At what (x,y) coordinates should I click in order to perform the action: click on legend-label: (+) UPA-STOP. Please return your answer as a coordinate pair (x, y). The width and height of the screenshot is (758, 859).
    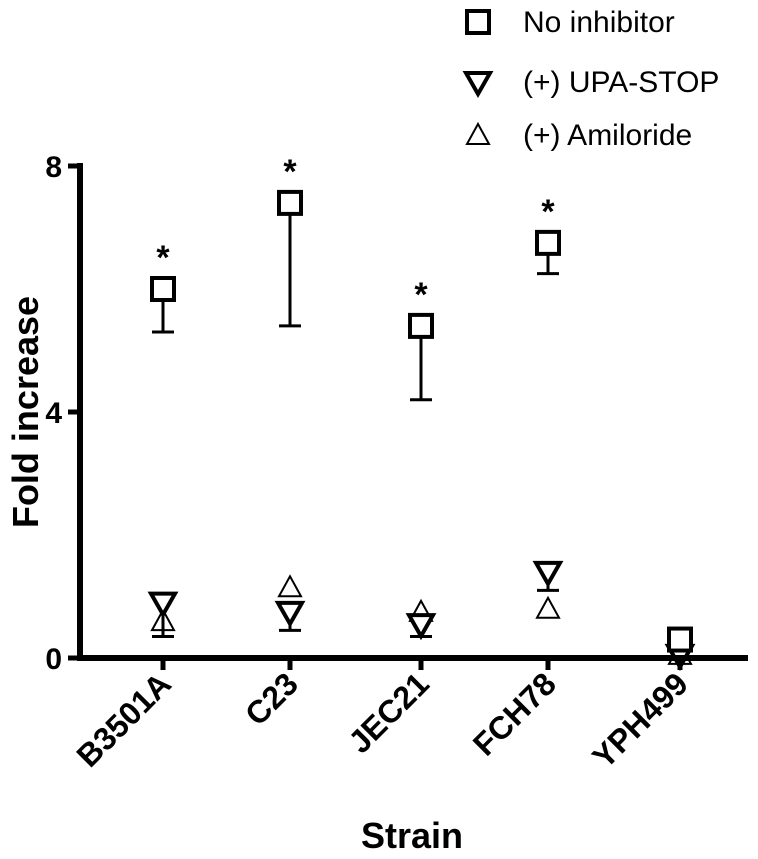
    Looking at the image, I should click on (621, 82).